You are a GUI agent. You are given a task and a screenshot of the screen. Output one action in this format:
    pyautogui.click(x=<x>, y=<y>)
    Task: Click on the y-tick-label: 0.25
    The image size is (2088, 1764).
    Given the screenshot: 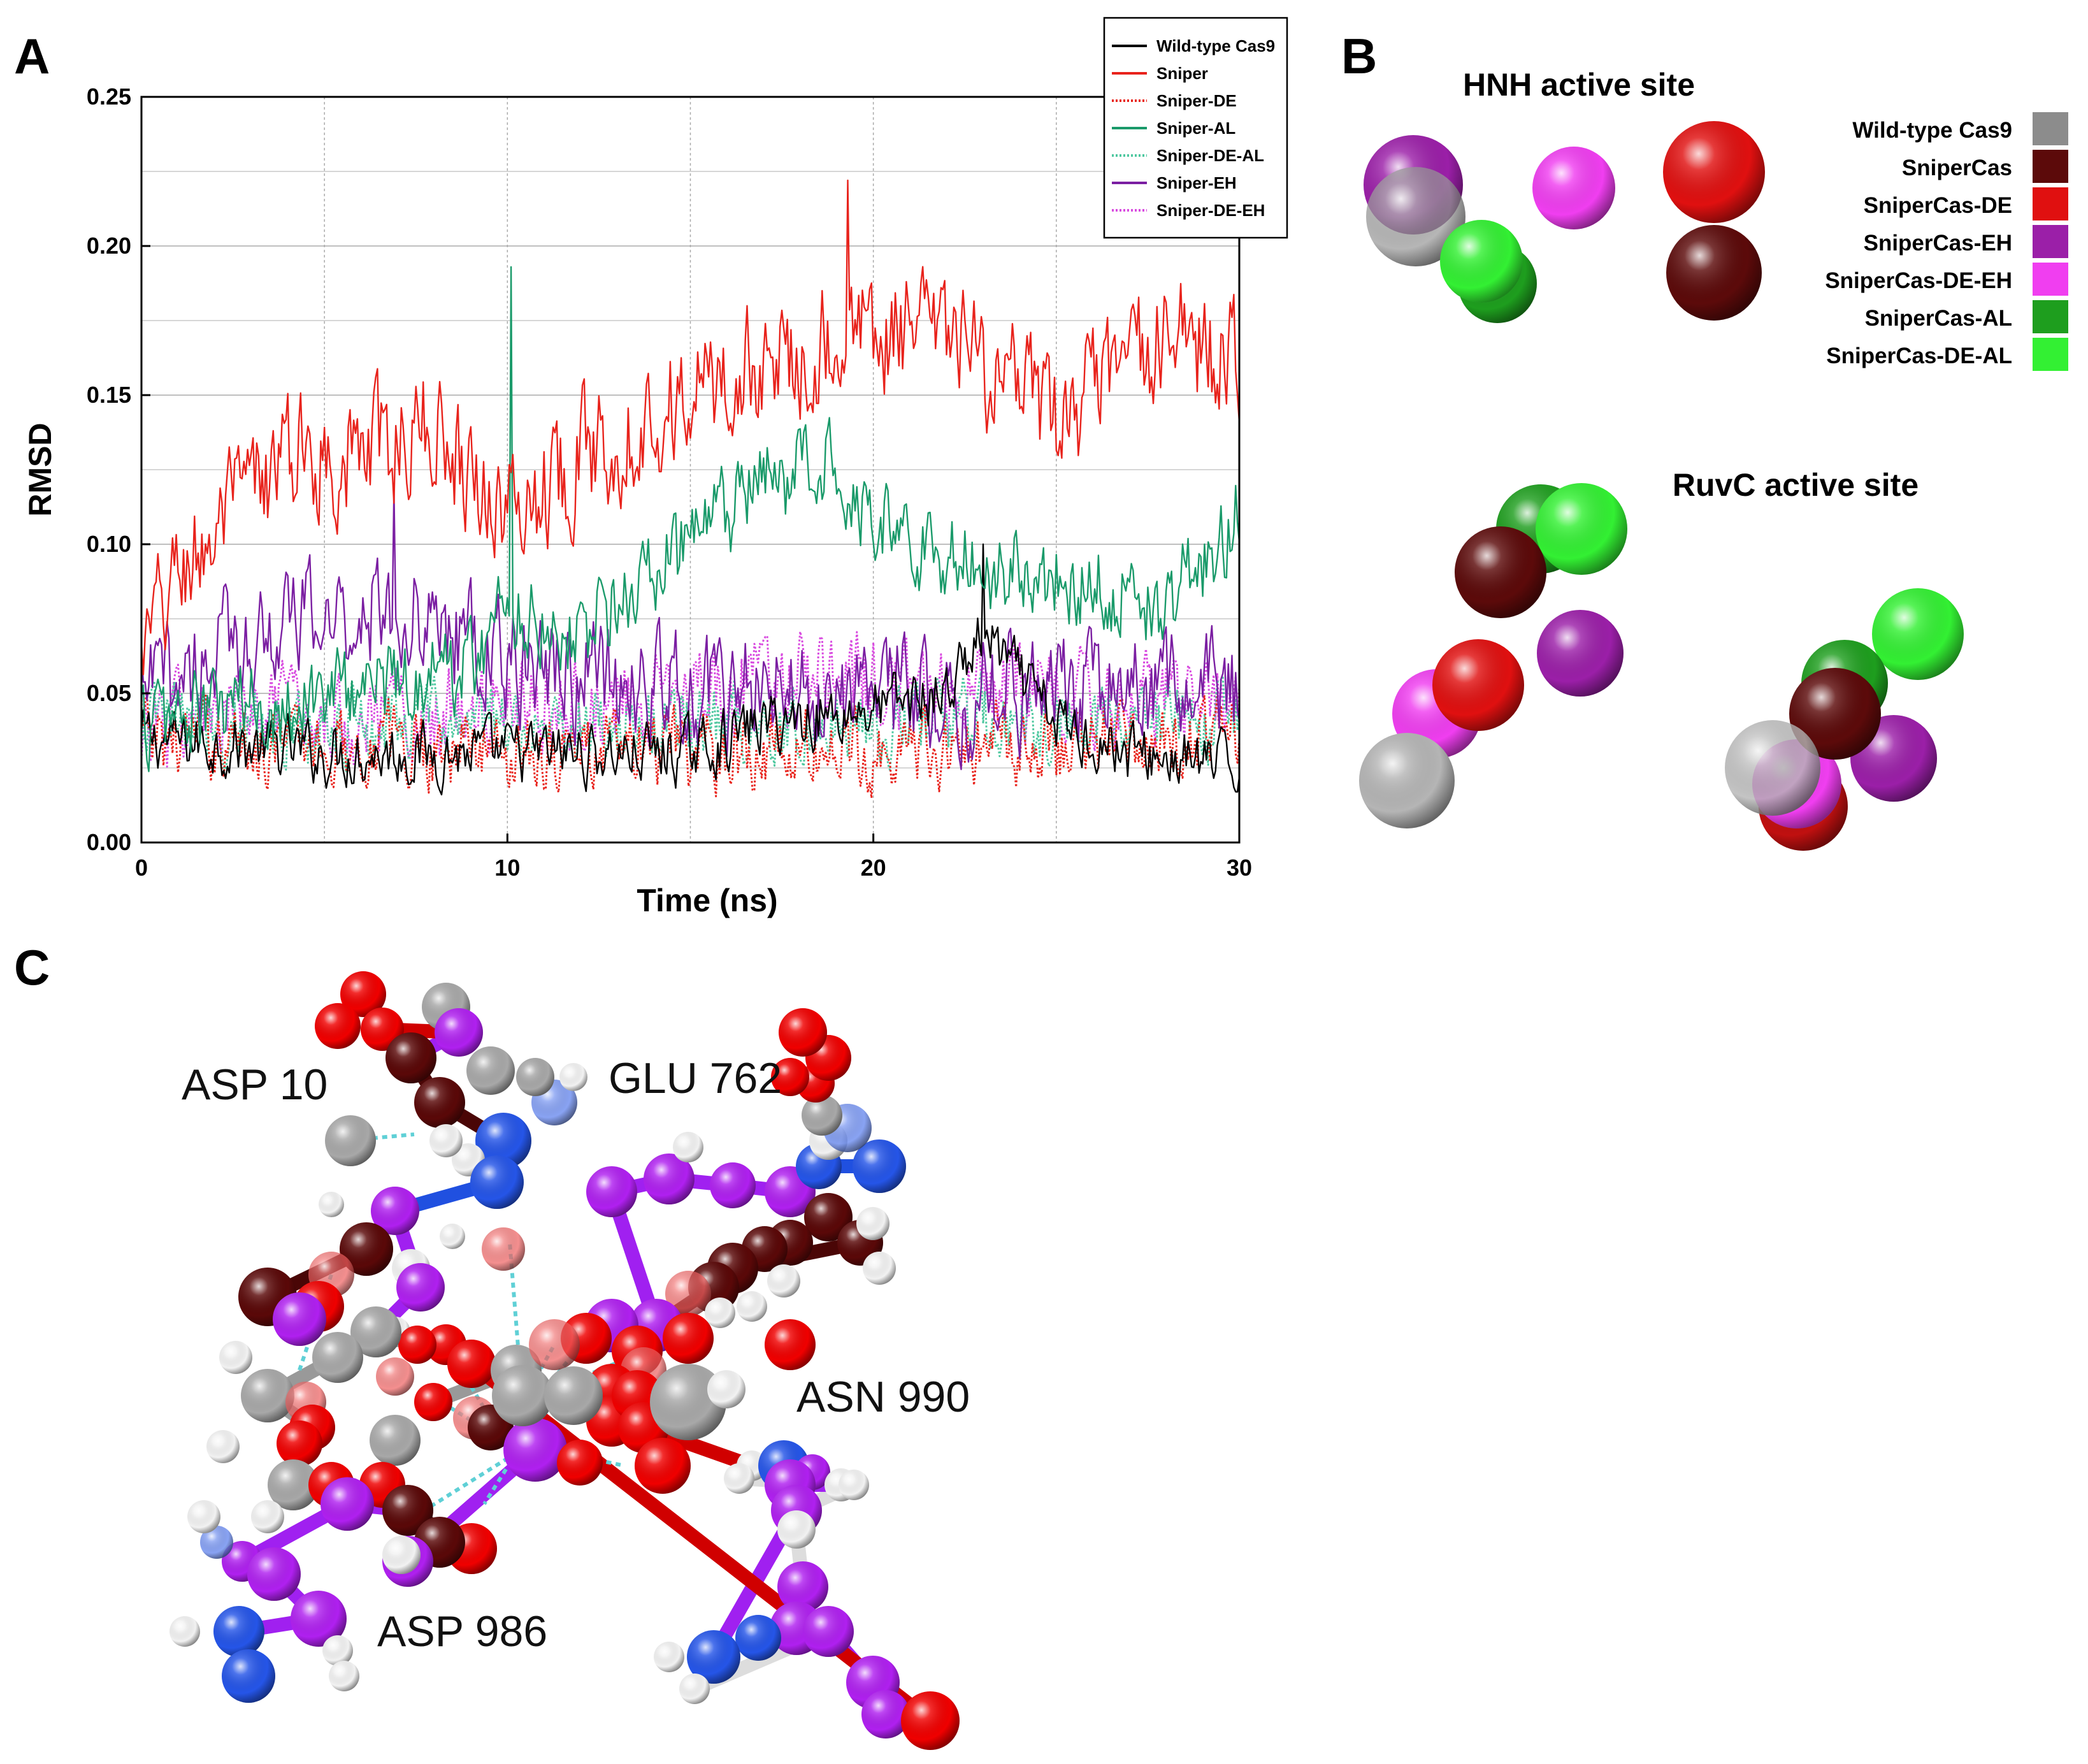 What is the action you would take?
    pyautogui.click(x=109, y=96)
    